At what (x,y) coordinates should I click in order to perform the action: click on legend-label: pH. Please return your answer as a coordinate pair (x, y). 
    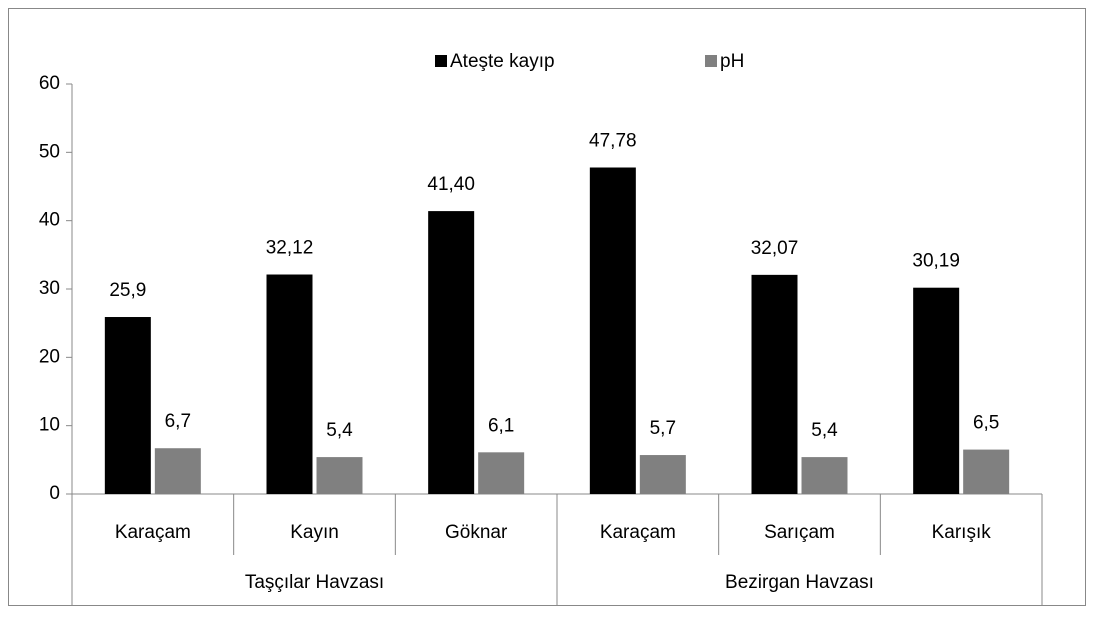
    Looking at the image, I should click on (732, 61).